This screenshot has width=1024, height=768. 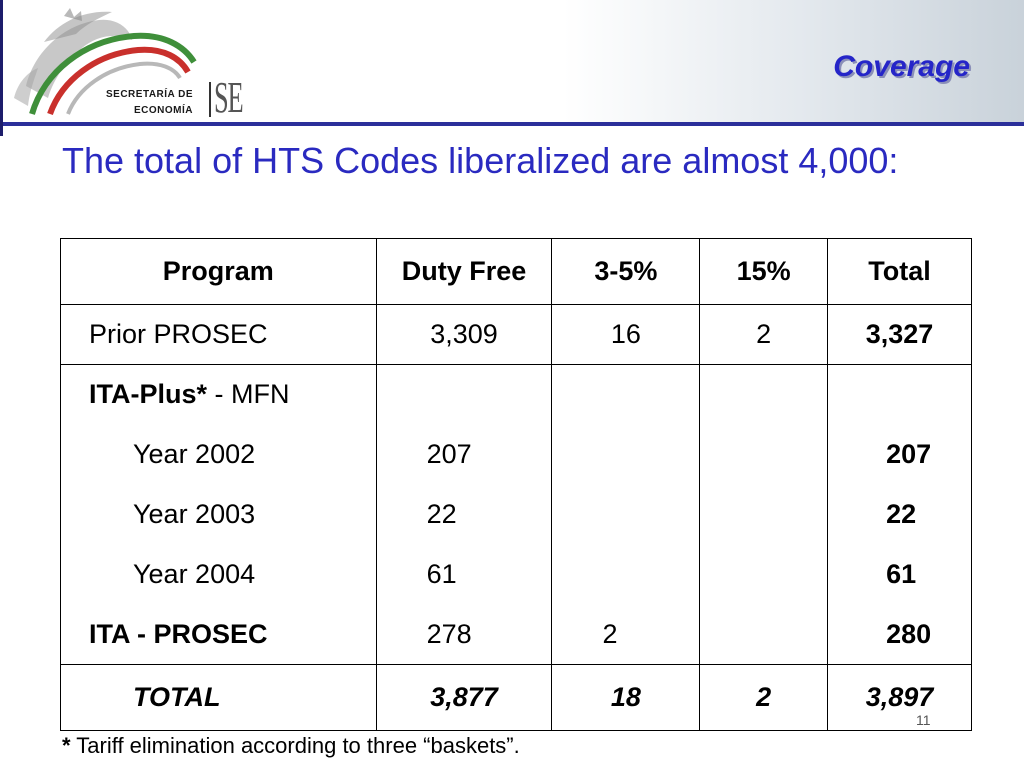 I want to click on cell-3-5-percent: 18, so click(x=626, y=697).